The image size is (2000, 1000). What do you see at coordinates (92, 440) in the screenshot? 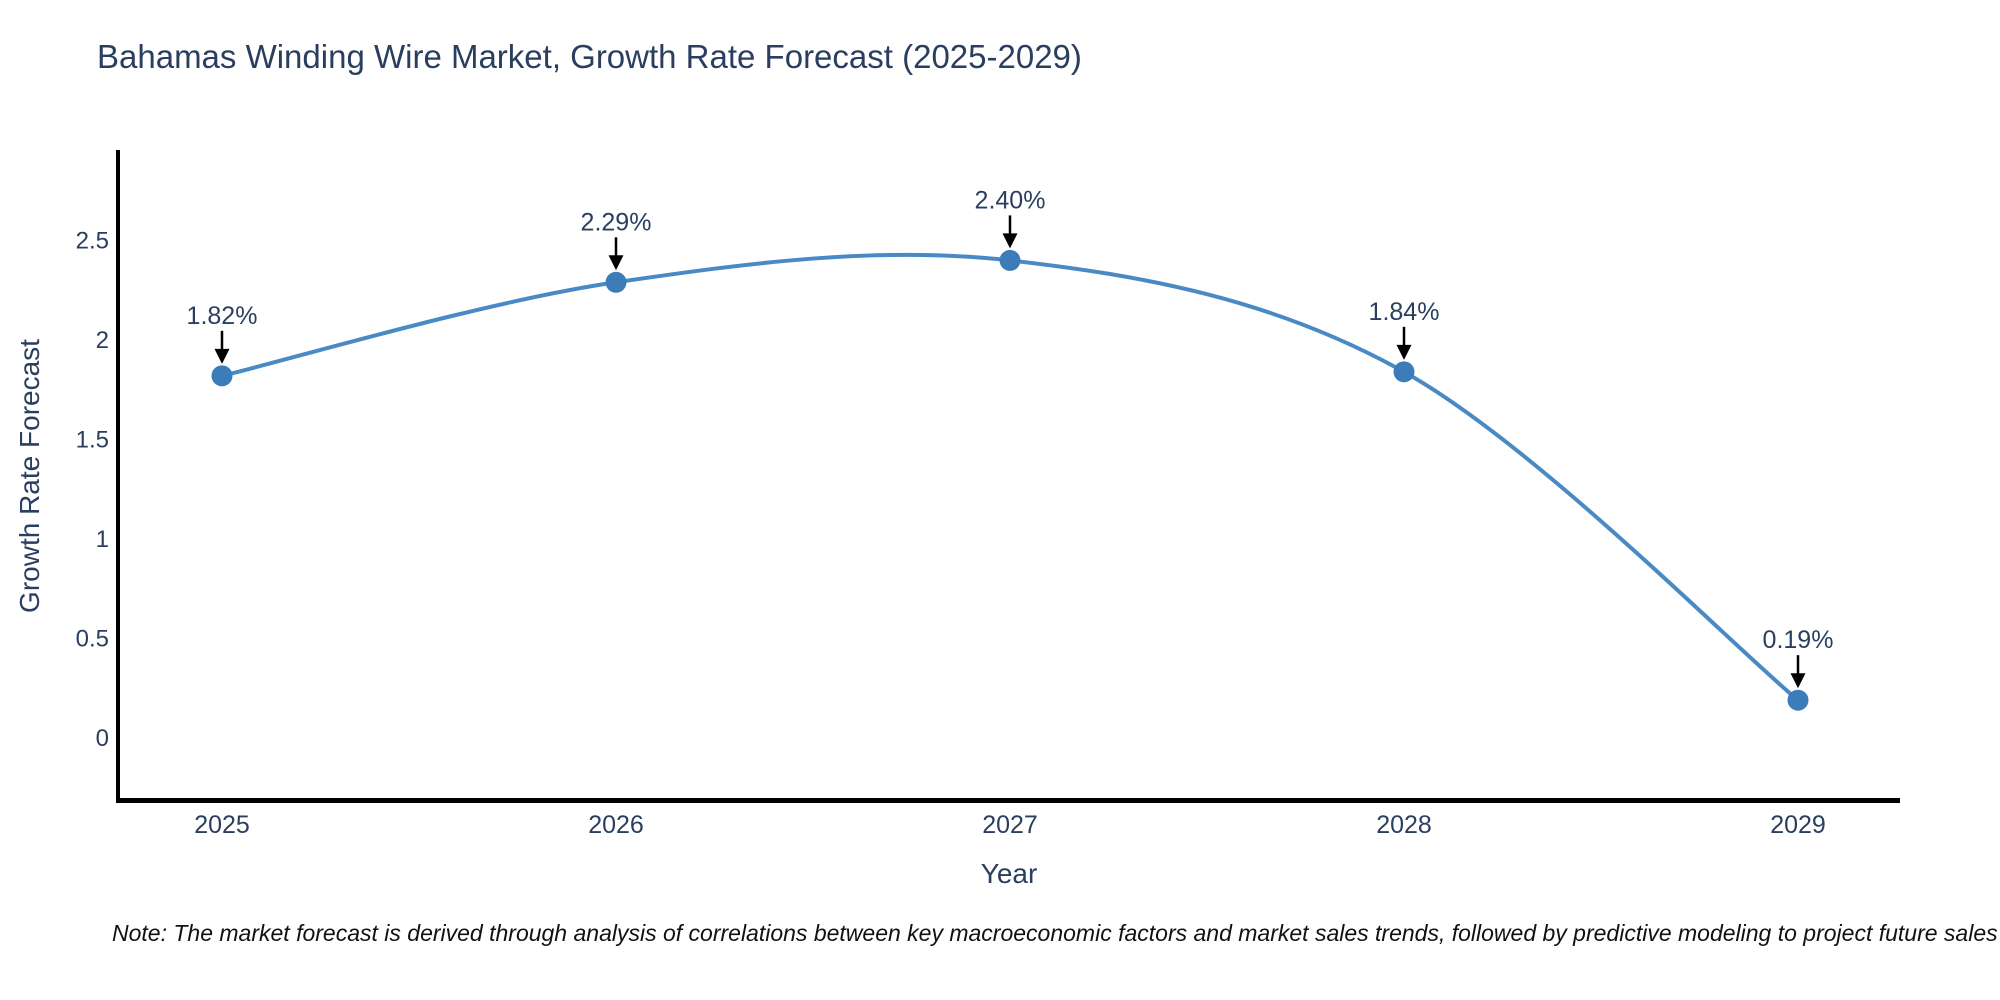
I see `y-tick-label: 1.5` at bounding box center [92, 440].